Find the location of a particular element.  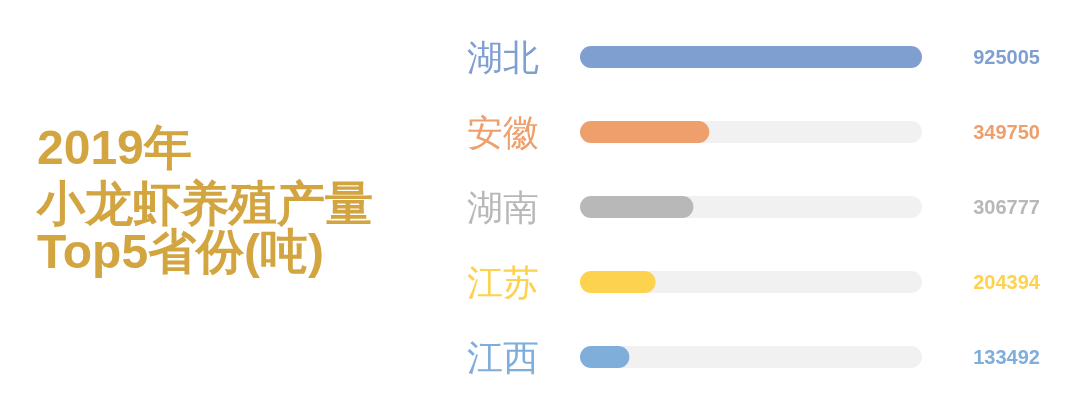

title: 2019年 is located at coordinates (115, 148).